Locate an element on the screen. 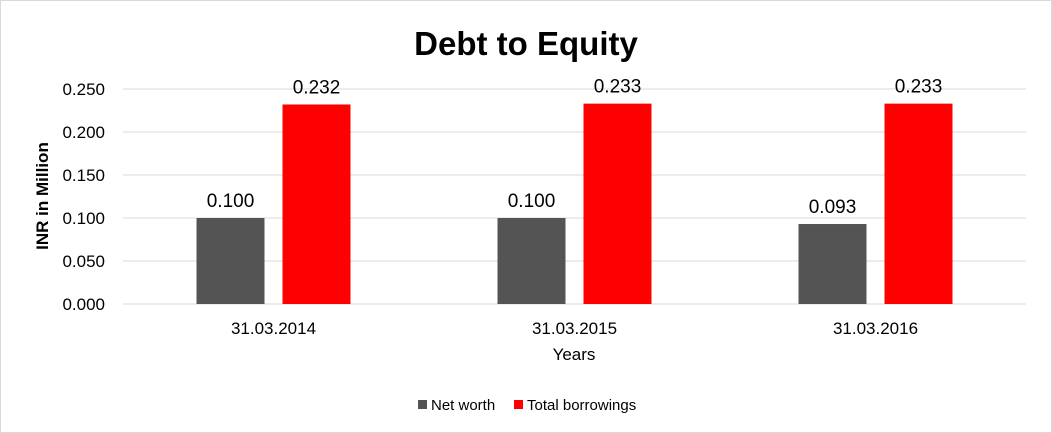 The height and width of the screenshot is (433, 1052). y-axis-title: INR in Million is located at coordinates (42, 196).